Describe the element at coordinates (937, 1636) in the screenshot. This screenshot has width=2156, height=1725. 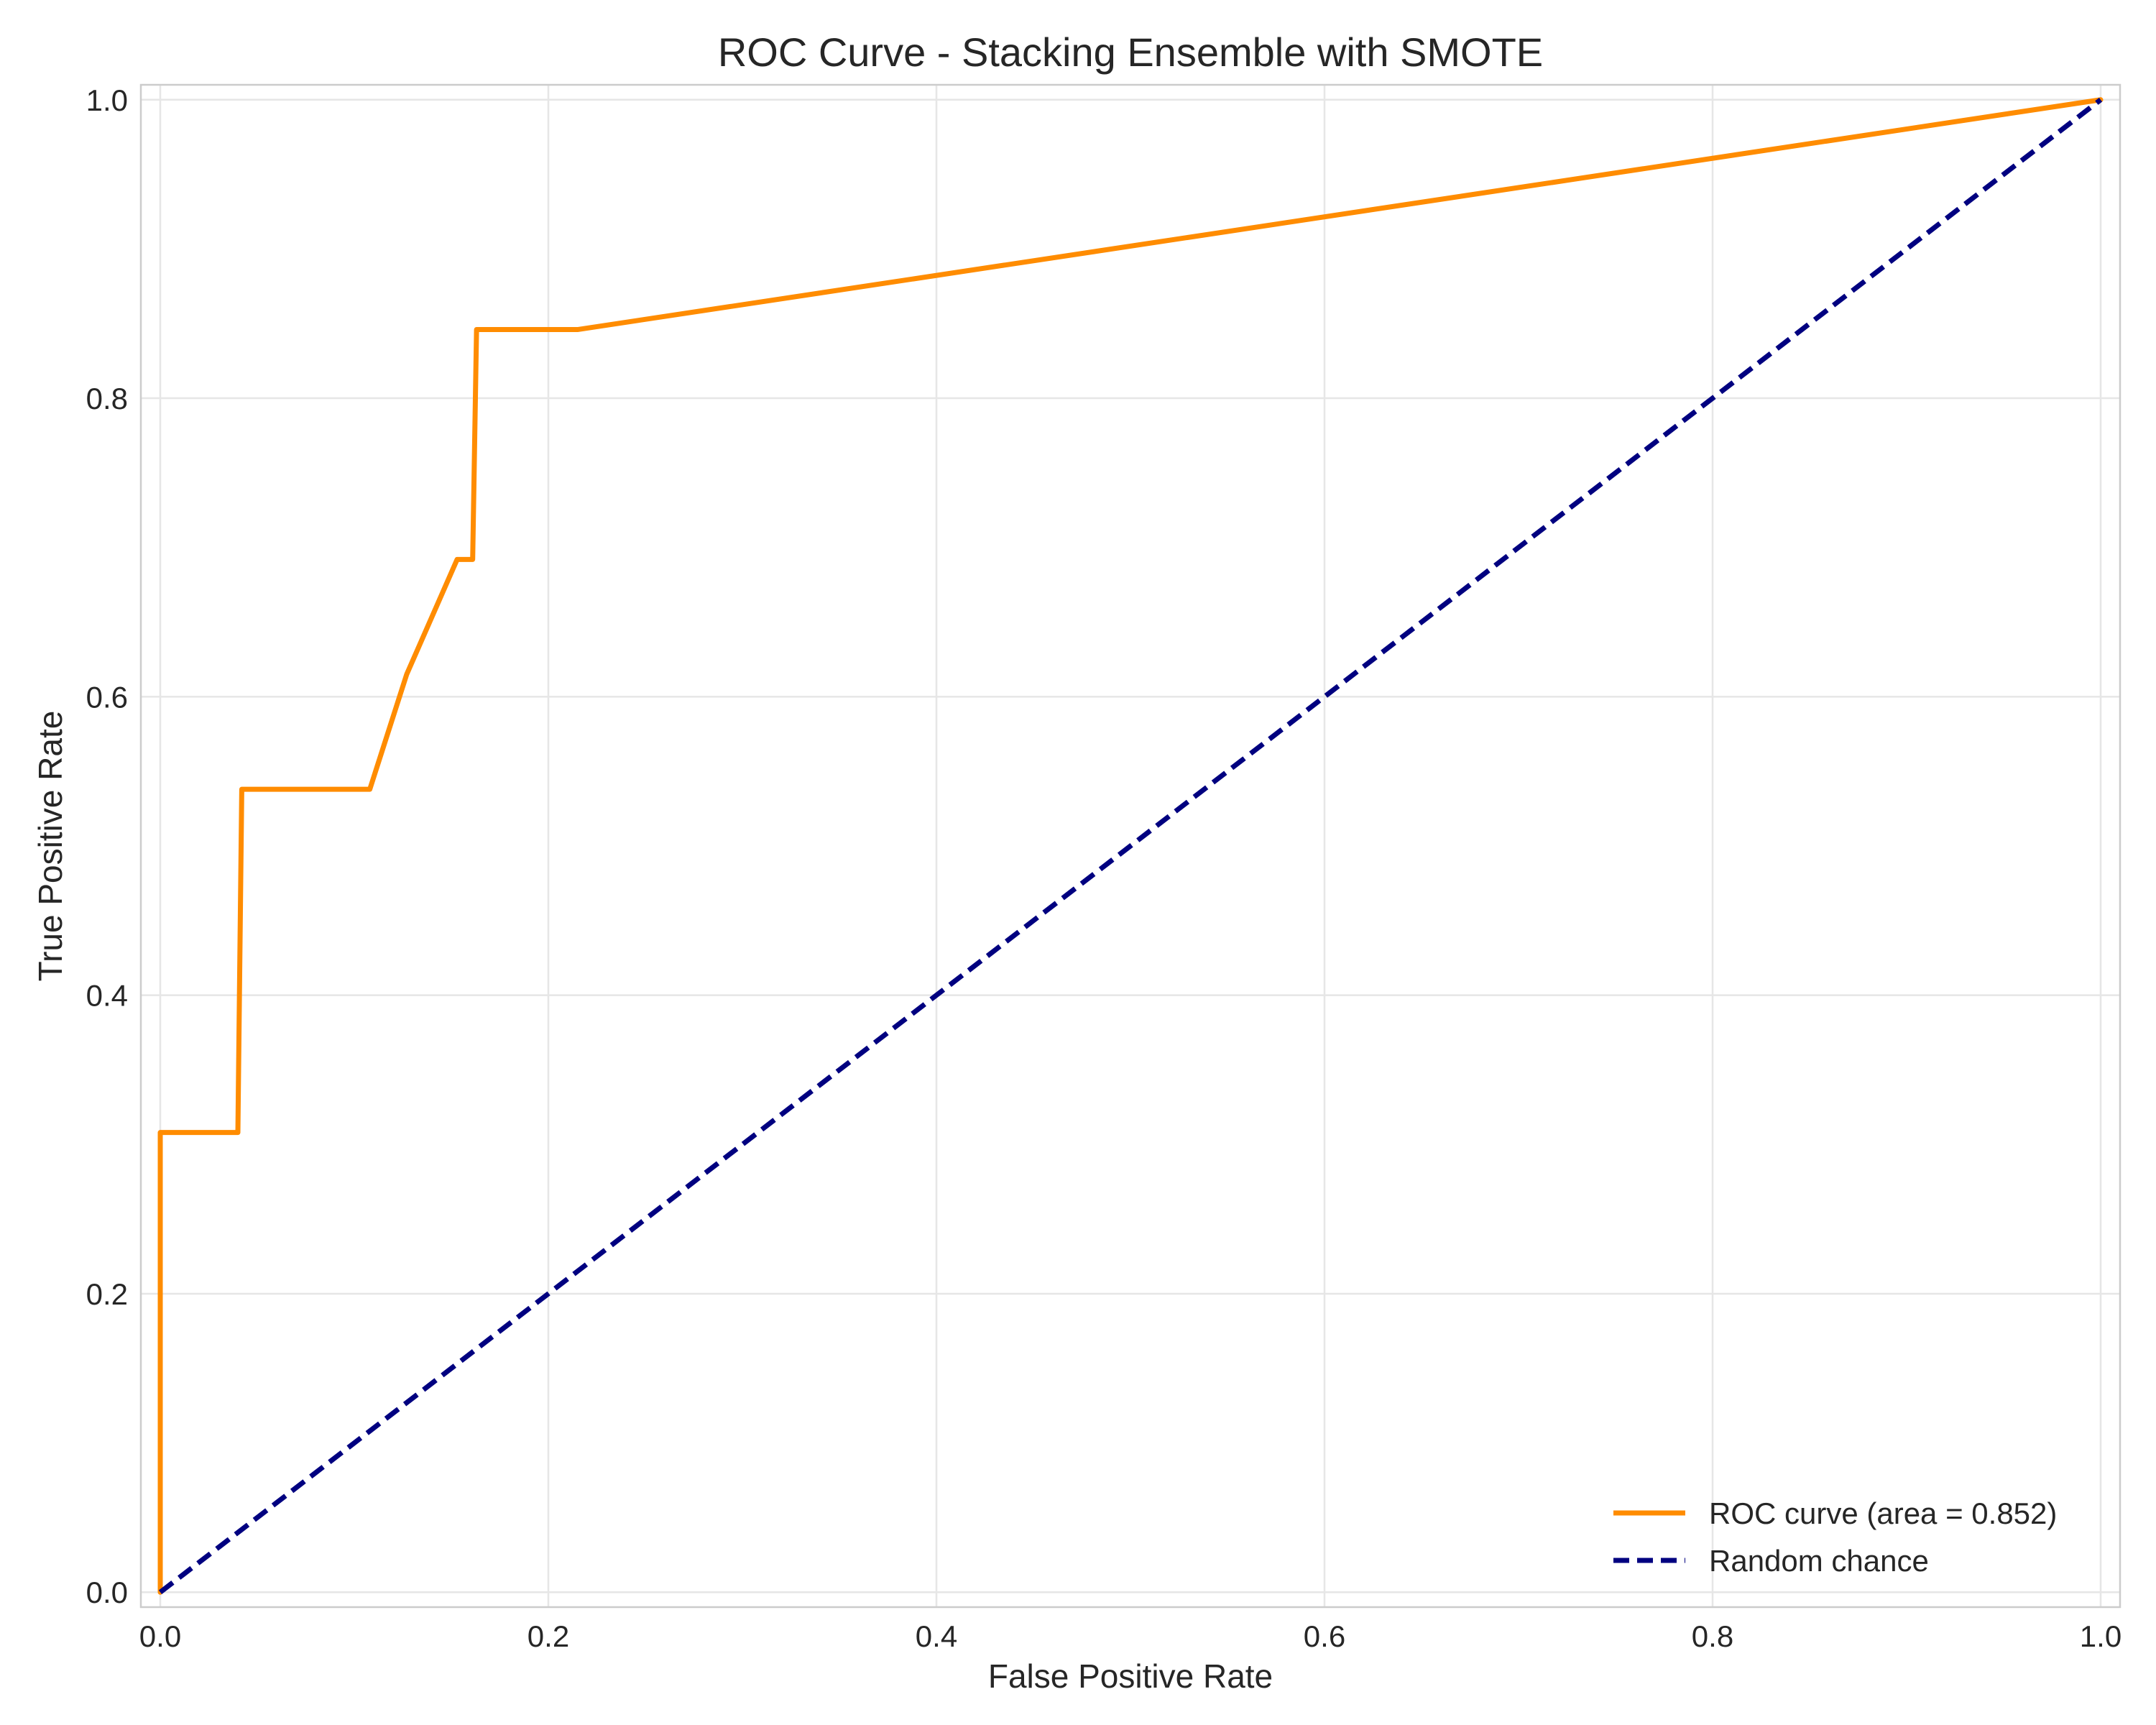
I see `x-tick-label: 0.4` at that location.